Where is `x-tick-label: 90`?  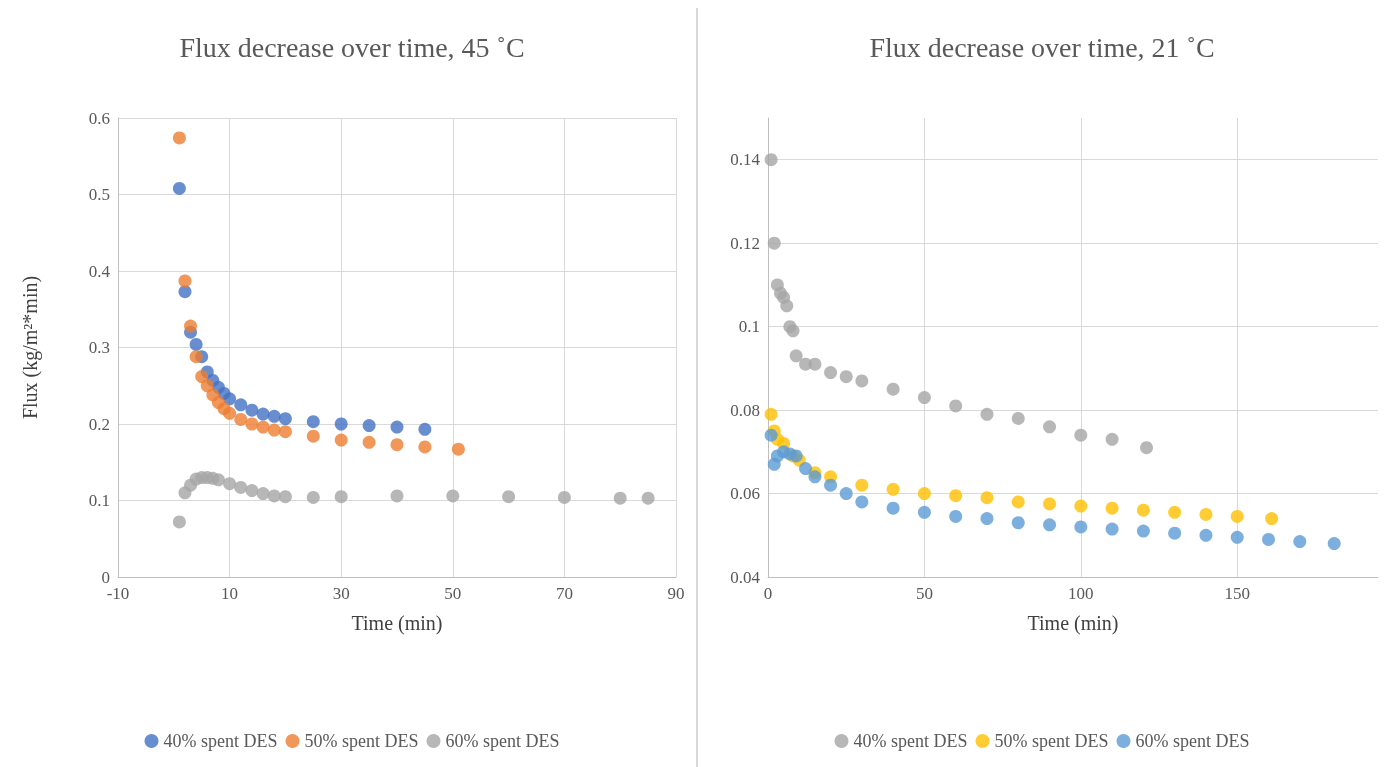
x-tick-label: 90 is located at coordinates (676, 593).